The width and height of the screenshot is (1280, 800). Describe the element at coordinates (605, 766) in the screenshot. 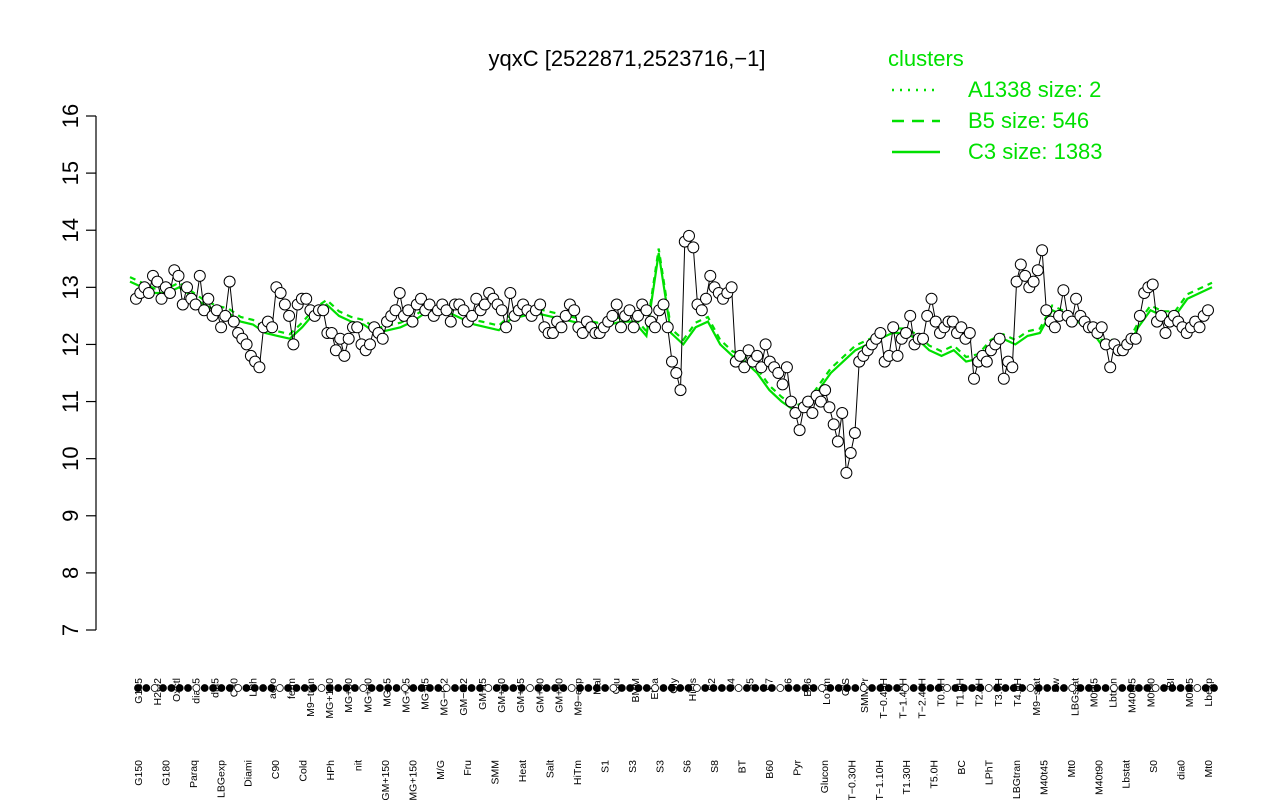

I see `x-condition-label: S1` at that location.